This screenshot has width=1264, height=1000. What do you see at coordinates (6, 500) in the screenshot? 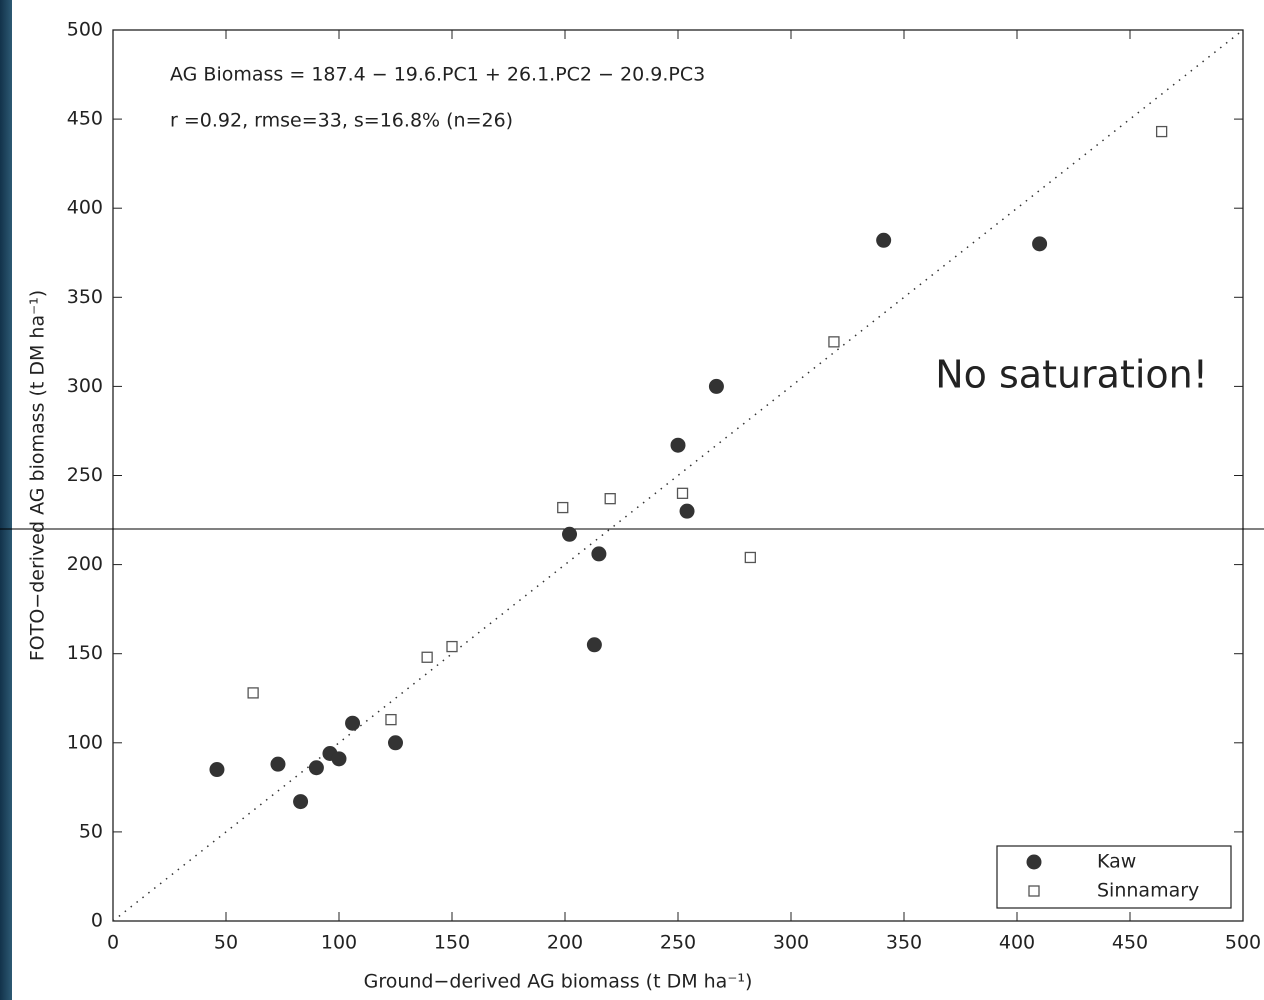
I see `background` at bounding box center [6, 500].